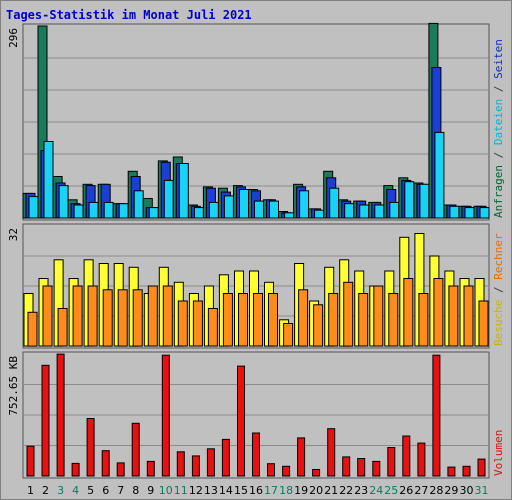 Image resolution: width=512 pixels, height=500 pixels. What do you see at coordinates (498, 191) in the screenshot?
I see `legend-entry-anfragen: Anfragen` at bounding box center [498, 191].